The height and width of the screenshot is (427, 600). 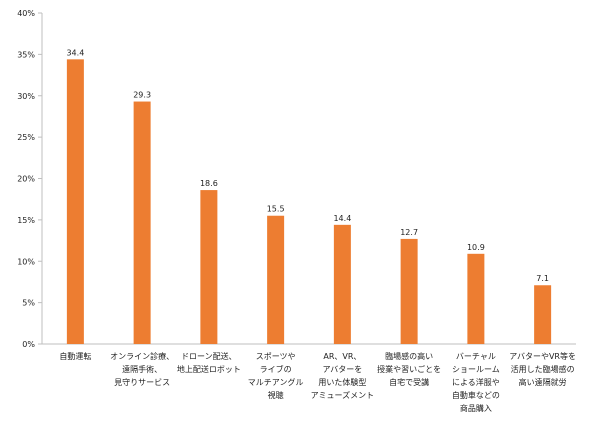 What do you see at coordinates (26, 54) in the screenshot?
I see `y-tick-label: 35%` at bounding box center [26, 54].